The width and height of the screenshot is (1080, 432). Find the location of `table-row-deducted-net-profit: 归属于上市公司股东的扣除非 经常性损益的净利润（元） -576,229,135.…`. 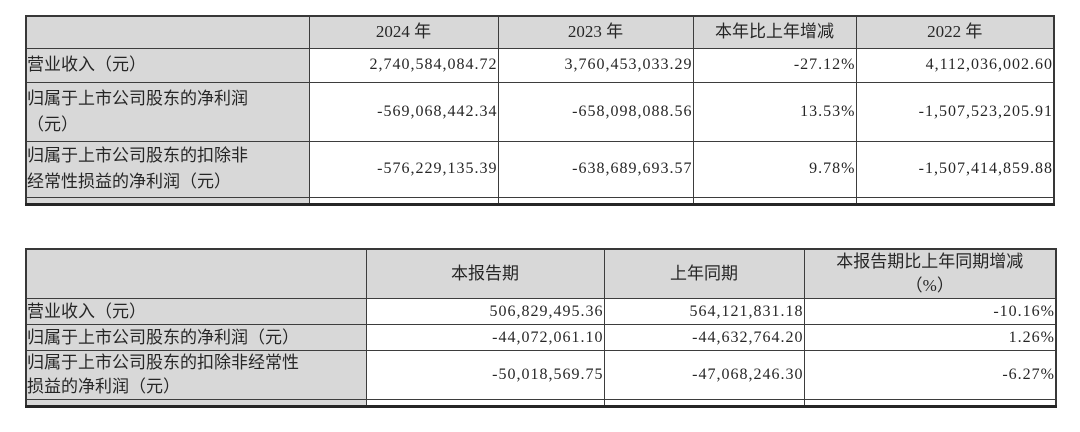

table-row-deducted-net-profit: 归属于上市公司股东的扣除非 经常性损益的净利润（元） -576,229,135.… is located at coordinates (540, 169).